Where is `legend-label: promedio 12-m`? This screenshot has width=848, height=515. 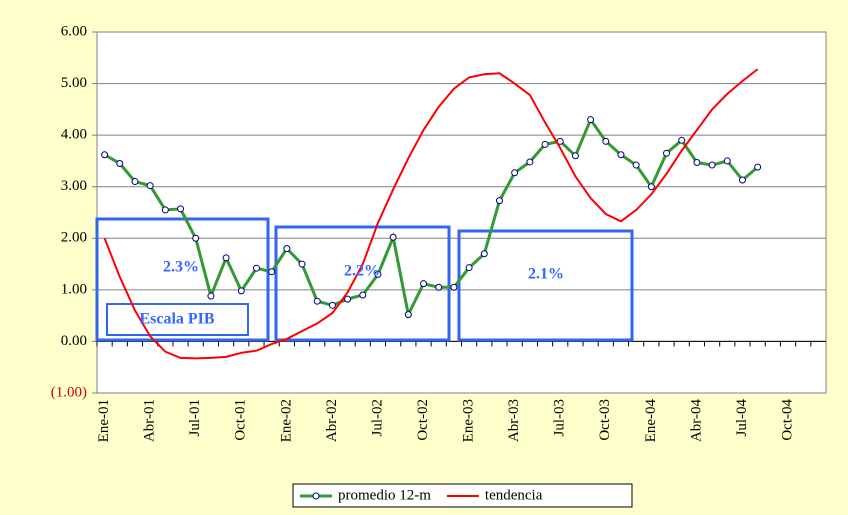
legend-label: promedio 12-m is located at coordinates (384, 495).